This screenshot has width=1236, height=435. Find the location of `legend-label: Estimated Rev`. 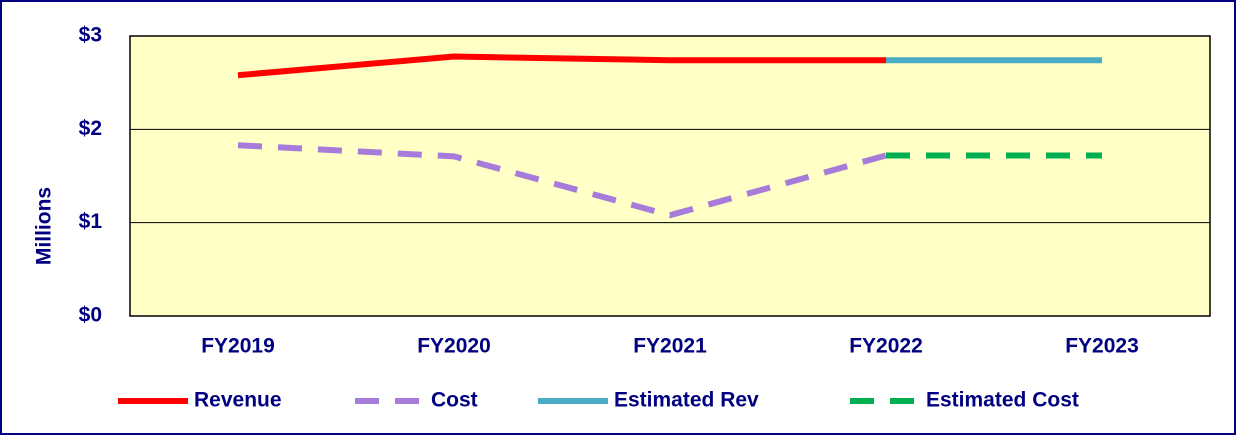

legend-label: Estimated Rev is located at coordinates (686, 400).